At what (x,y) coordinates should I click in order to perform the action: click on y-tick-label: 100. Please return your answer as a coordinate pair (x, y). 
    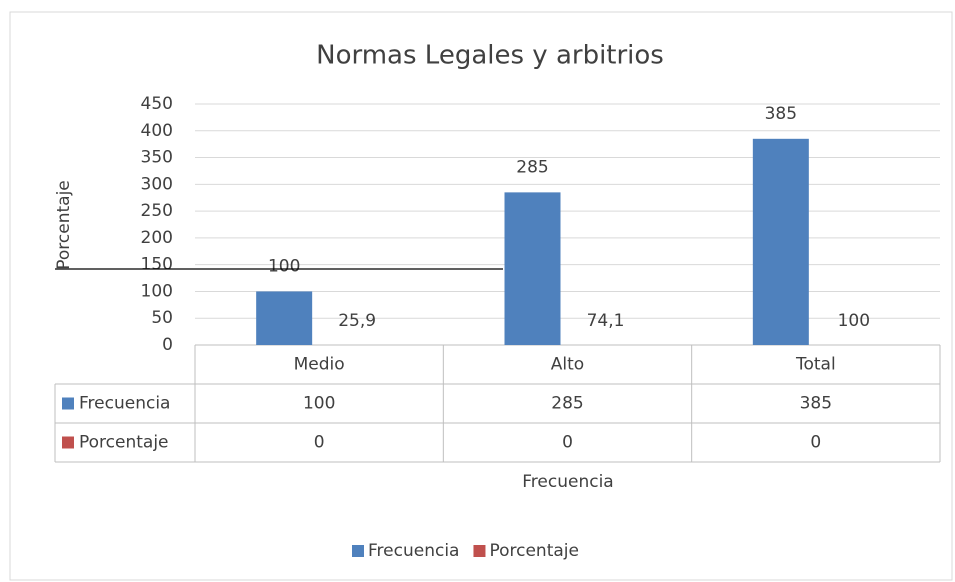
    Looking at the image, I should click on (157, 291).